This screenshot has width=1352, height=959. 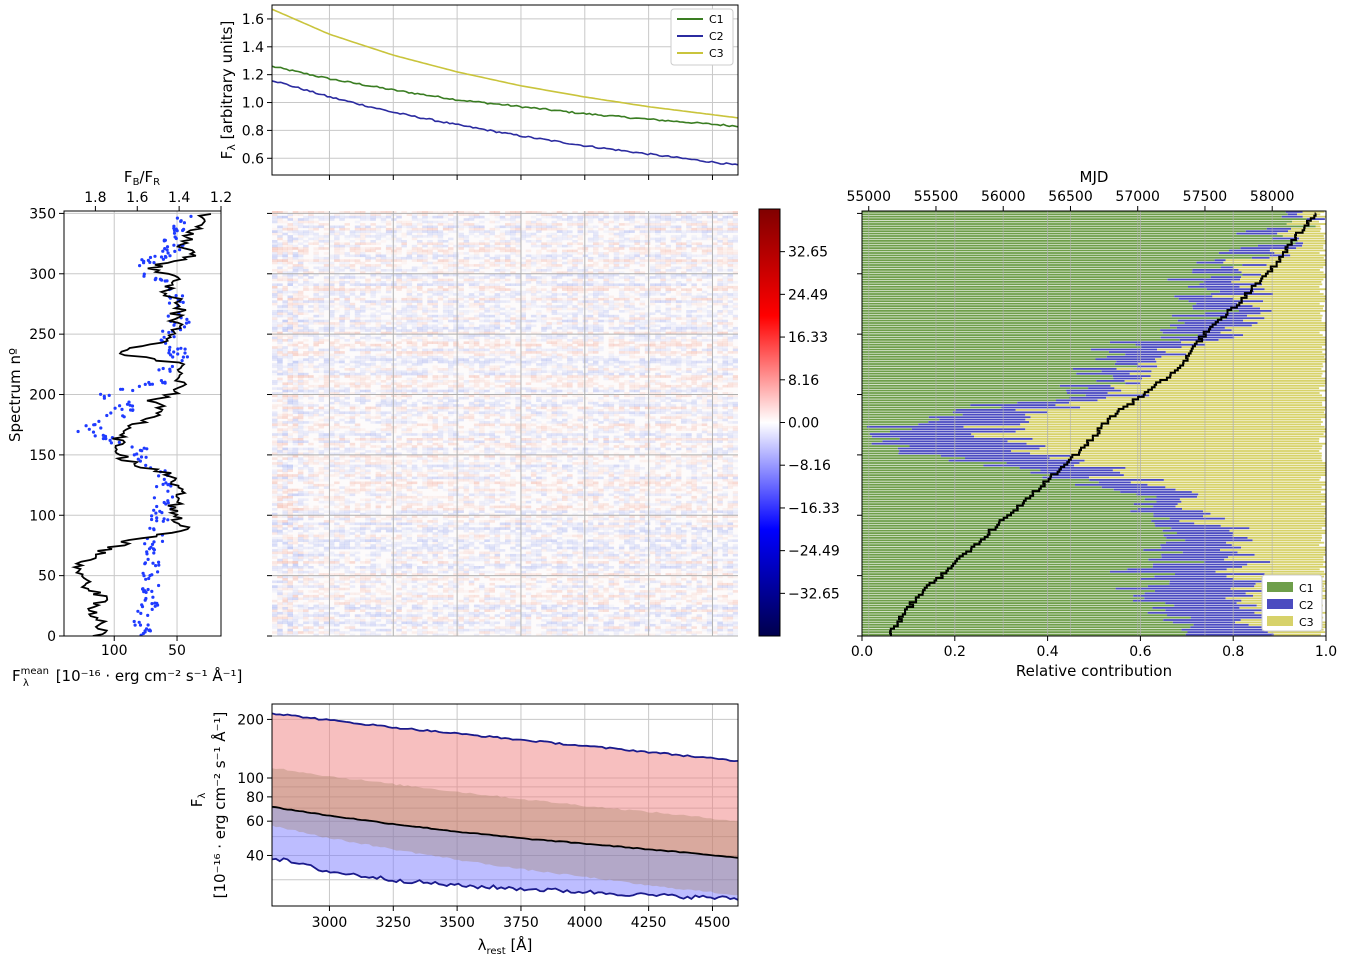 I want to click on tick-label: 0.8, so click(x=253, y=131).